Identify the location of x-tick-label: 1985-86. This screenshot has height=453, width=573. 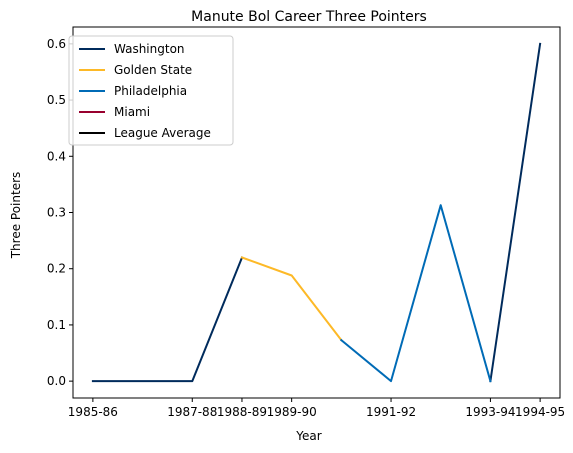
(93, 412).